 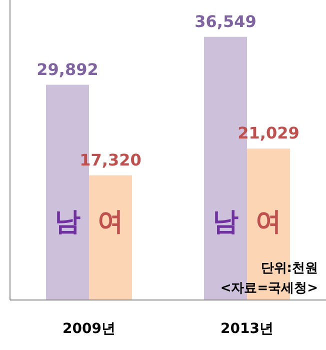 What do you see at coordinates (269, 133) in the screenshot?
I see `data-label: 21,029` at bounding box center [269, 133].